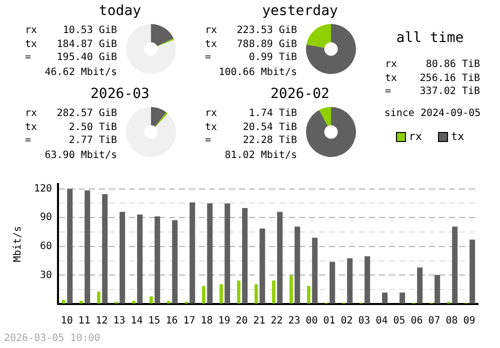 The width and height of the screenshot is (500, 348). Describe the element at coordinates (346, 321) in the screenshot. I see `x-tick-label: 02` at that location.